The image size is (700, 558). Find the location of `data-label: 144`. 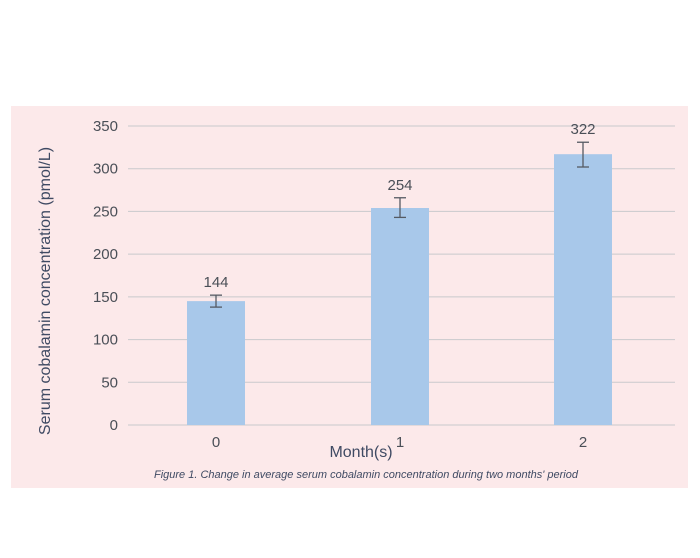

data-label: 144 is located at coordinates (215, 282).